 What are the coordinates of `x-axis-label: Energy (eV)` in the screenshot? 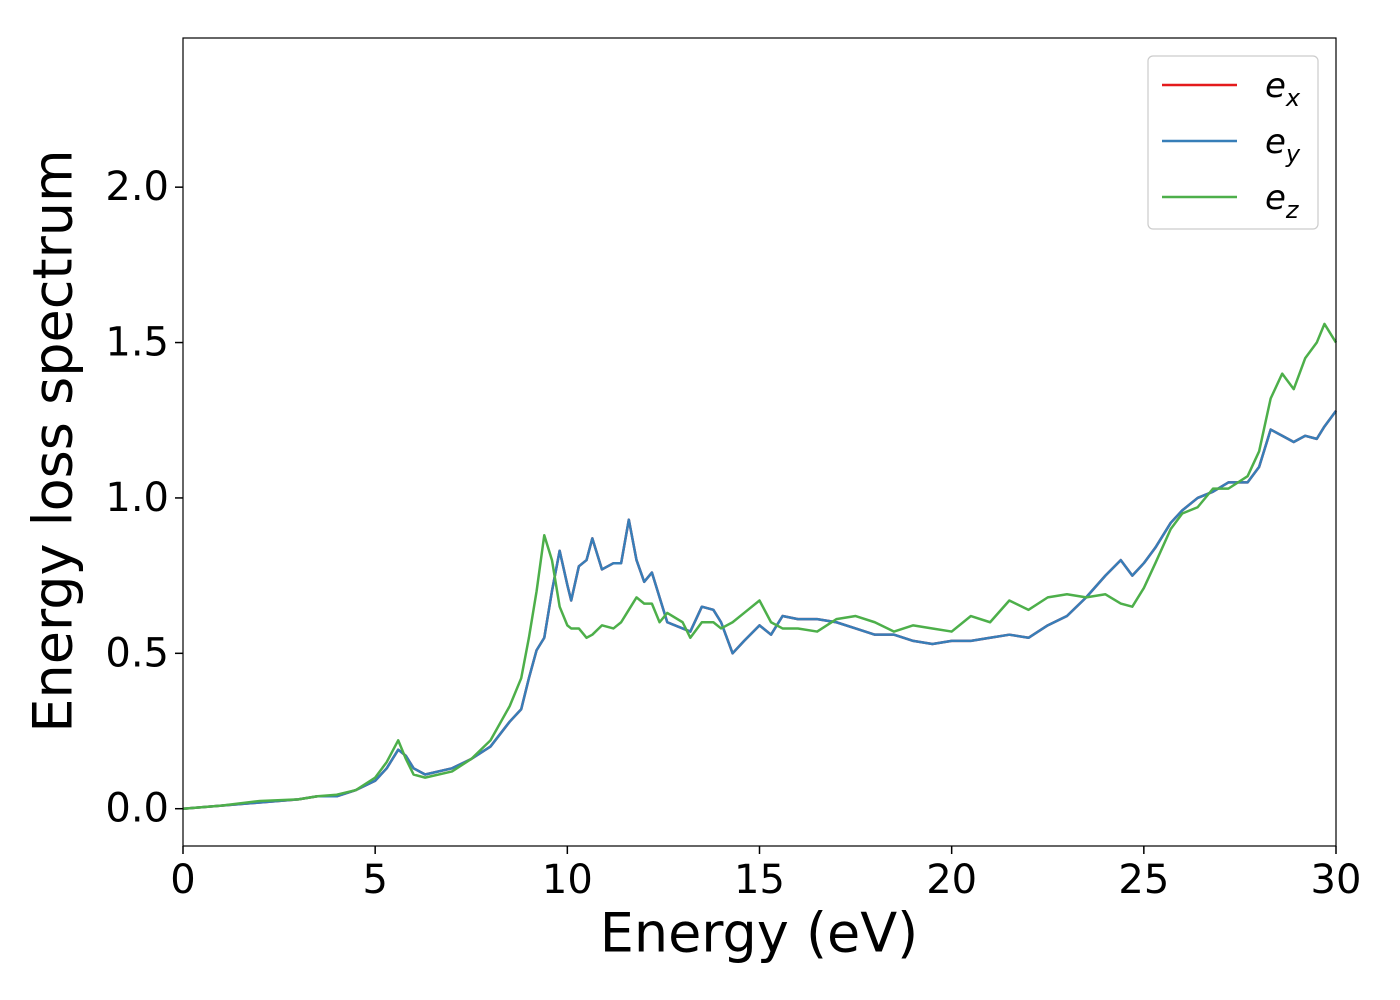 It's located at (759, 933).